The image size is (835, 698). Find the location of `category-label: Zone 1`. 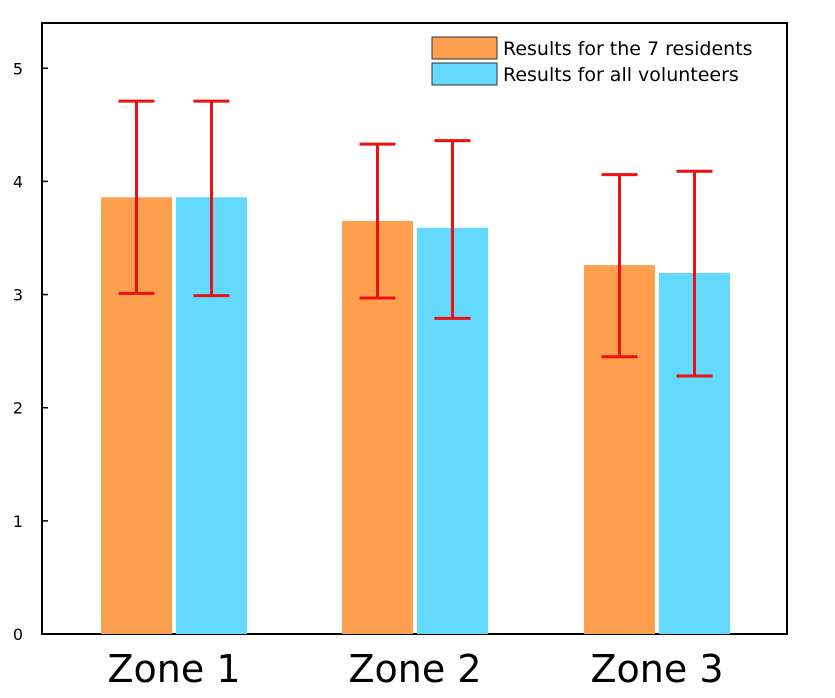

category-label: Zone 1 is located at coordinates (174, 669).